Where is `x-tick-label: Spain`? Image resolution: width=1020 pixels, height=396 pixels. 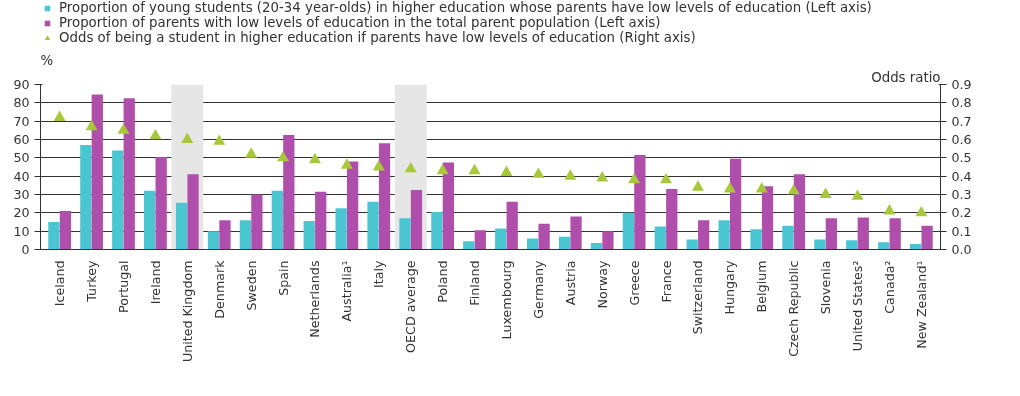
x-tick-label: Spain is located at coordinates (283, 278).